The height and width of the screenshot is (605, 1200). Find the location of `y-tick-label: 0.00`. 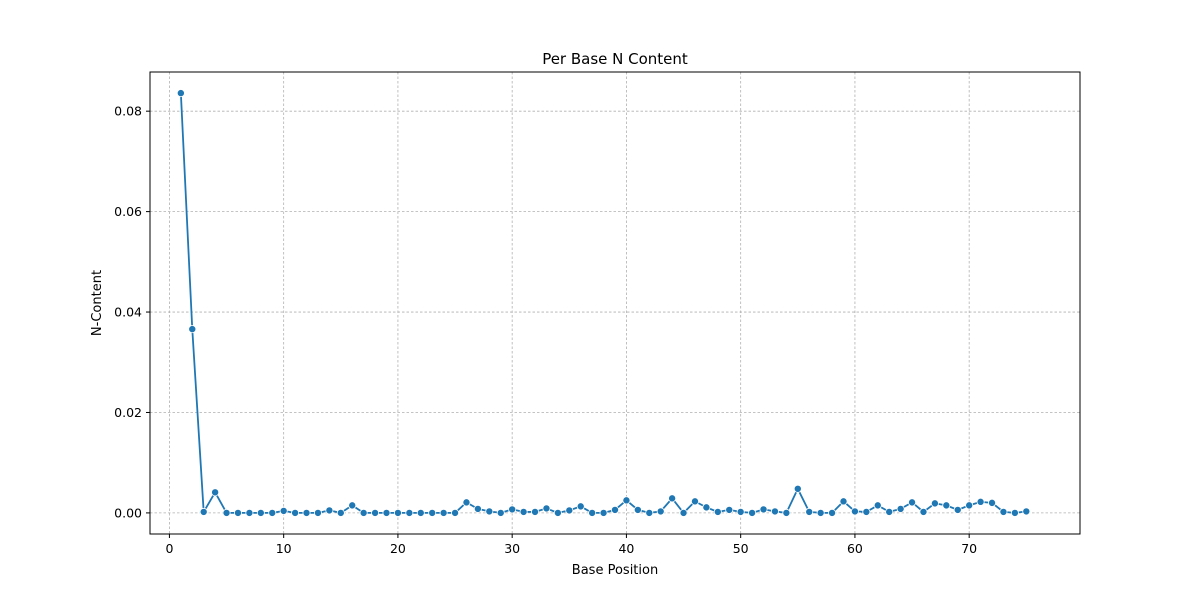

y-tick-label: 0.00 is located at coordinates (128, 512).